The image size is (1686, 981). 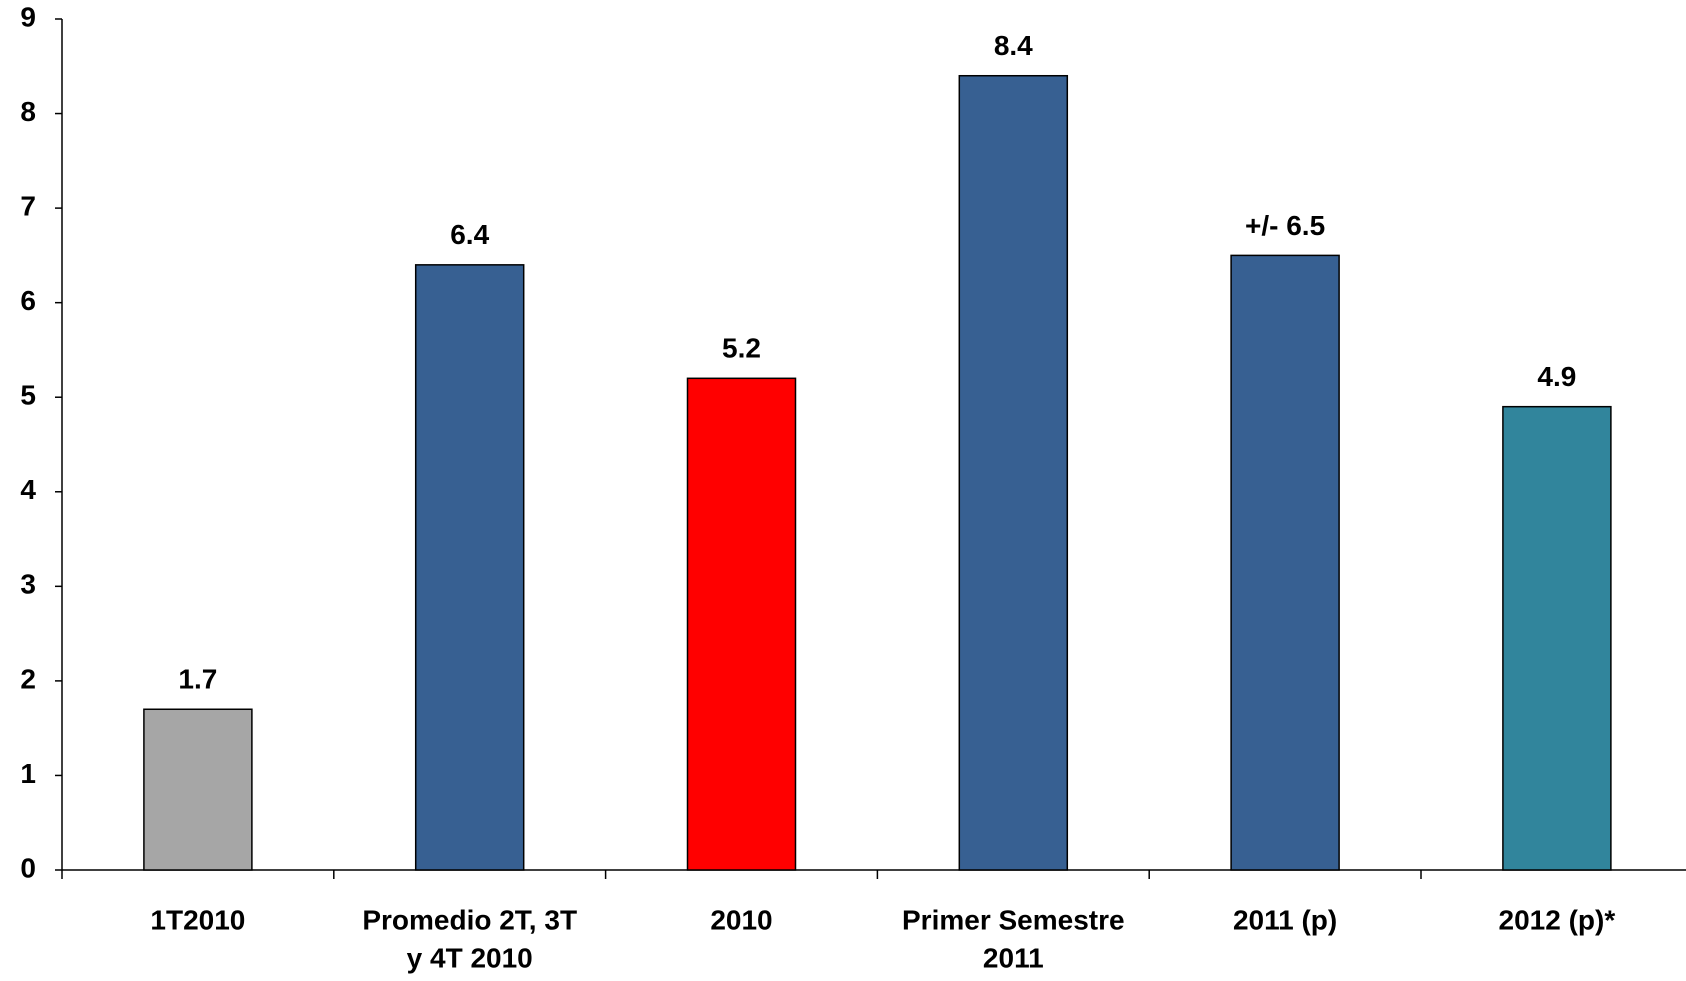 What do you see at coordinates (1557, 919) in the screenshot?
I see `x-tick-label: 2012 (p)*` at bounding box center [1557, 919].